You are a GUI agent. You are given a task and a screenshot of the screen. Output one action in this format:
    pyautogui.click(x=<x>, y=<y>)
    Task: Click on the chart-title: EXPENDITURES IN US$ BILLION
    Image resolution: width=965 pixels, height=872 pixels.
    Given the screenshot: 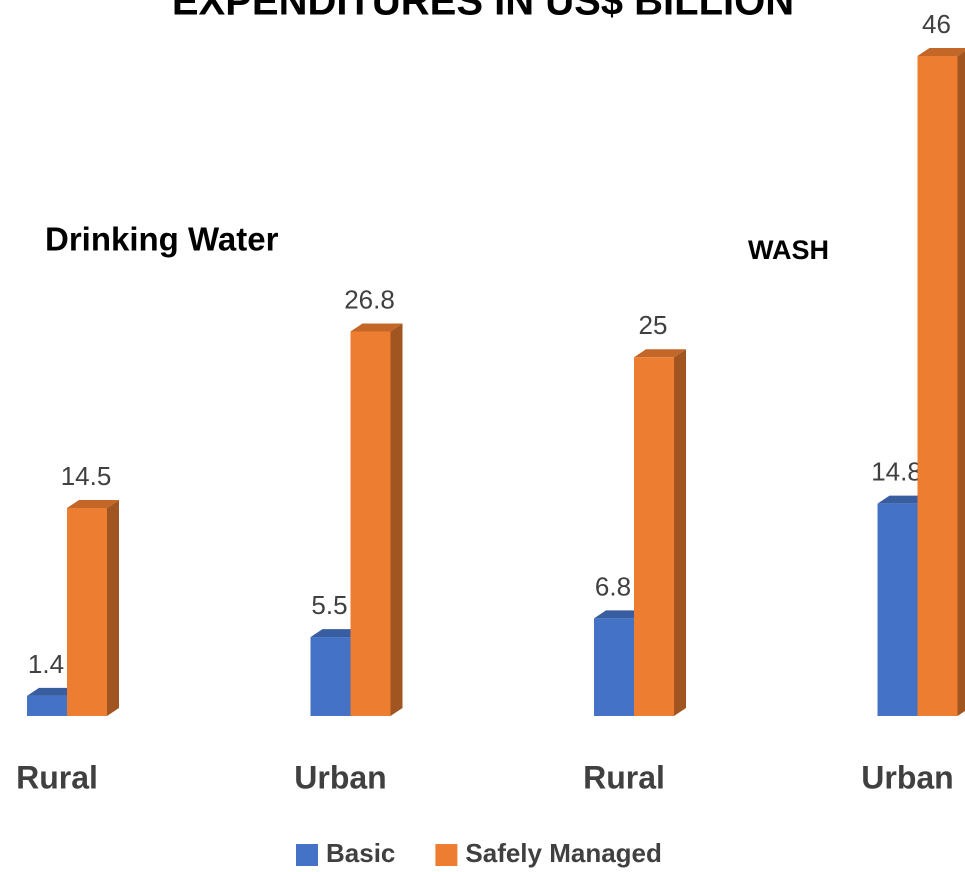 What is the action you would take?
    pyautogui.click(x=483, y=12)
    